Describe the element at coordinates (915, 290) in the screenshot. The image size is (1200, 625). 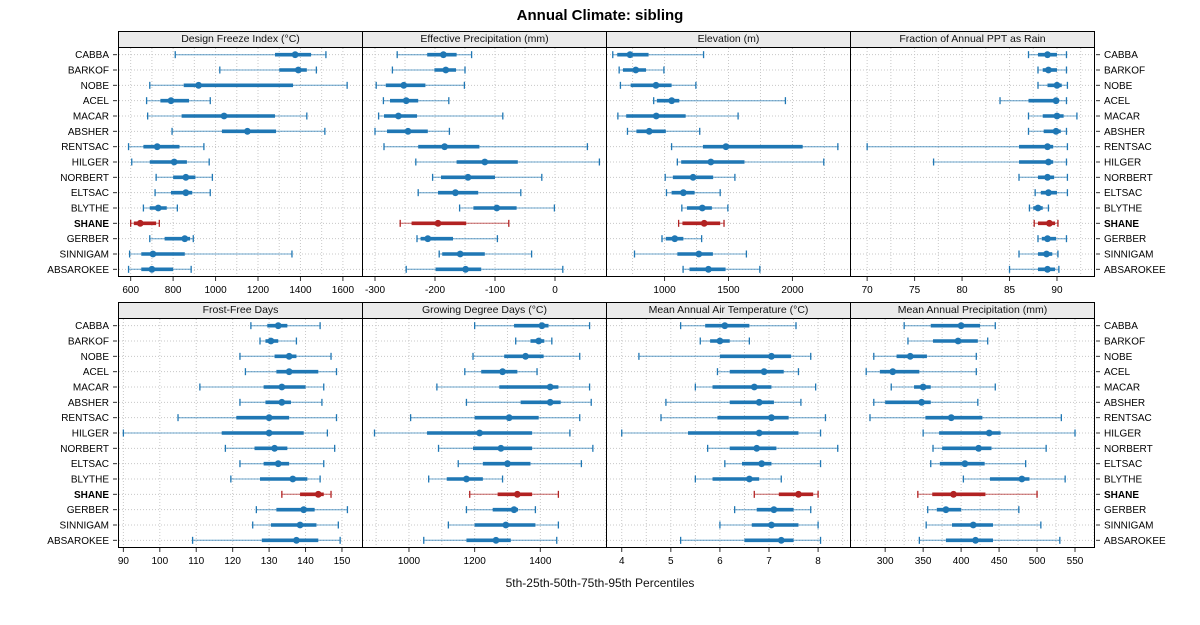
I see `x-tick-label: 75` at that location.